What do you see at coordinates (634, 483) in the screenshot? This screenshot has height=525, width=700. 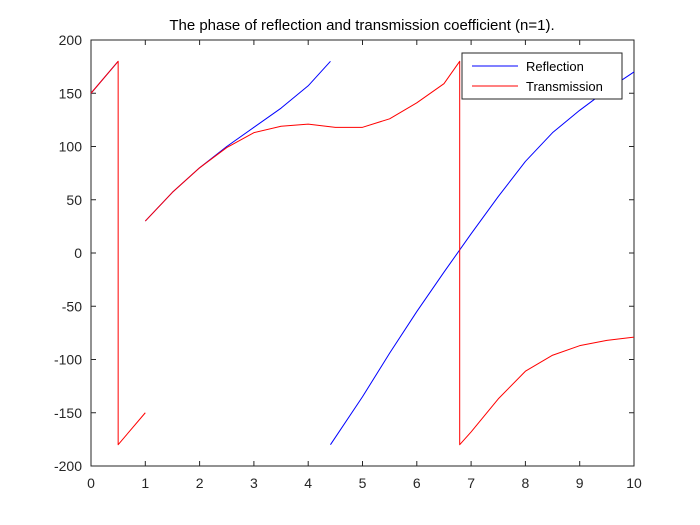 I see `x-tick-label: 10` at bounding box center [634, 483].